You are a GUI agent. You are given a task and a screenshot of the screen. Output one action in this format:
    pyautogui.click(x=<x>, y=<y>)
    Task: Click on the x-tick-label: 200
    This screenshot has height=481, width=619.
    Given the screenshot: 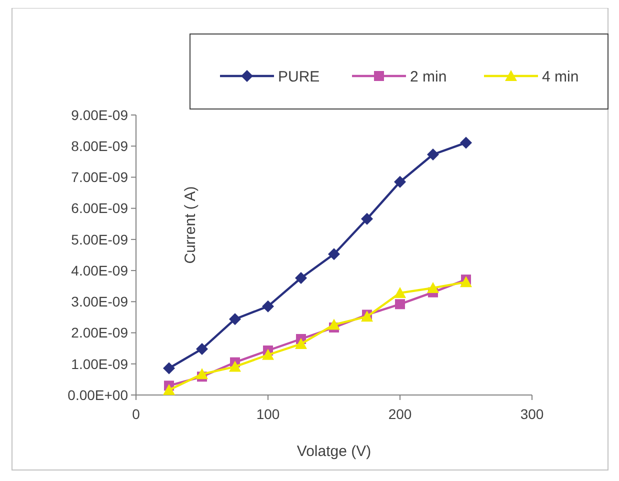 What is the action you would take?
    pyautogui.click(x=400, y=414)
    